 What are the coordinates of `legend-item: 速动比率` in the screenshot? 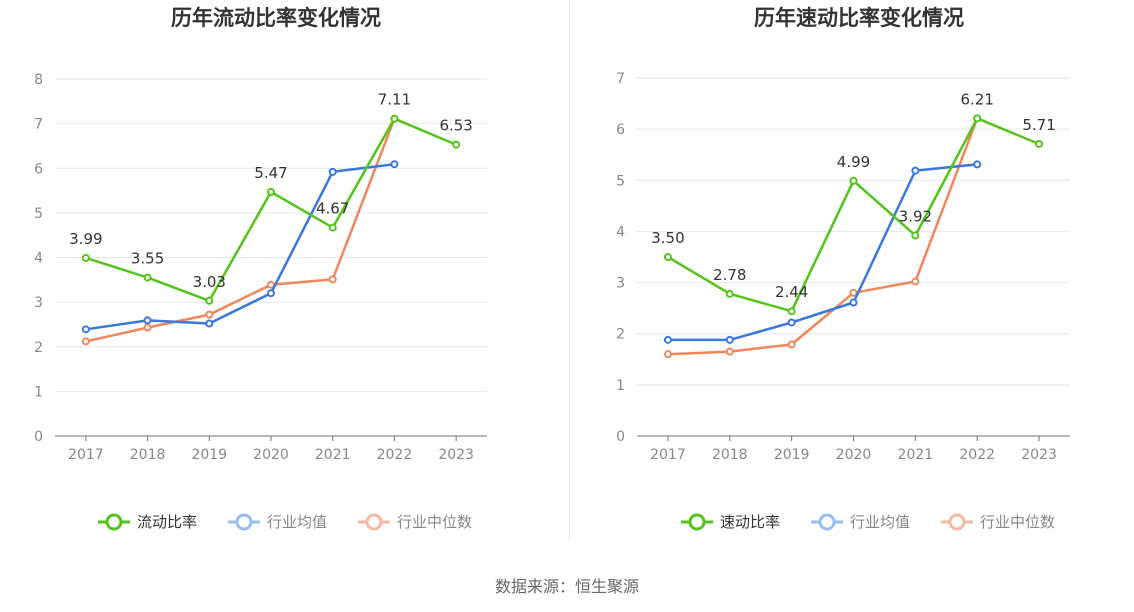 It's located at (730, 522).